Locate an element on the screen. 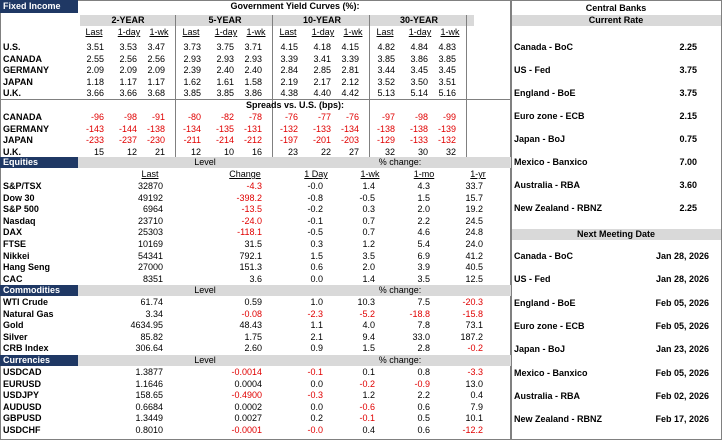 This screenshot has width=722, height=440. bank-rate: 7.00 is located at coordinates (688, 162).